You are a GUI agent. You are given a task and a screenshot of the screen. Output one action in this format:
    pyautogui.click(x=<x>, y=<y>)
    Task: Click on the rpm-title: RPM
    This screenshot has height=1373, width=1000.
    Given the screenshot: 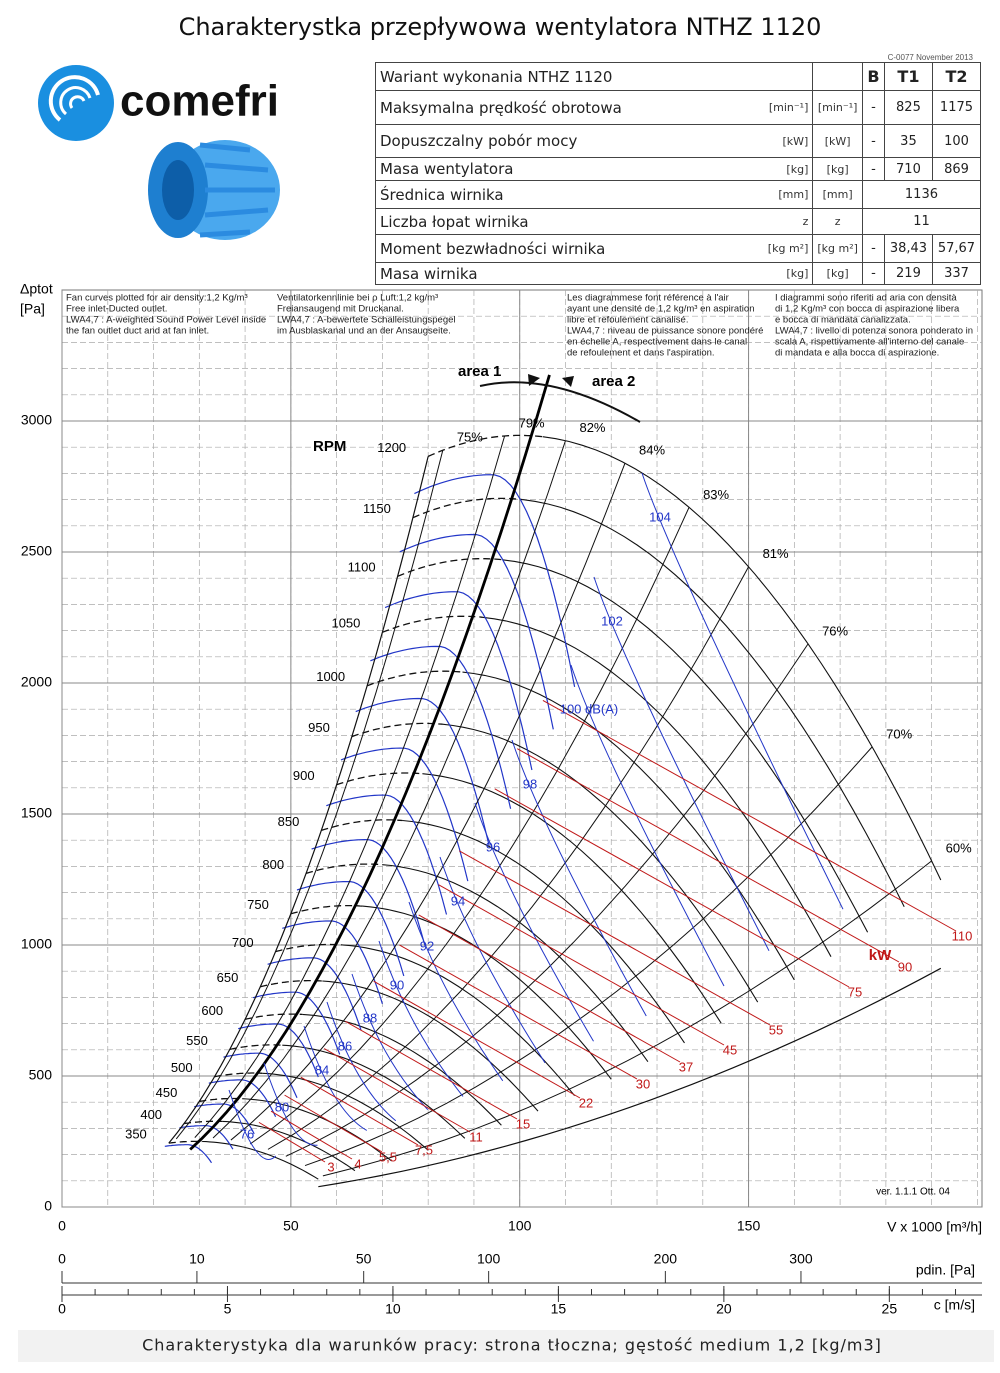 What is the action you would take?
    pyautogui.click(x=329, y=446)
    